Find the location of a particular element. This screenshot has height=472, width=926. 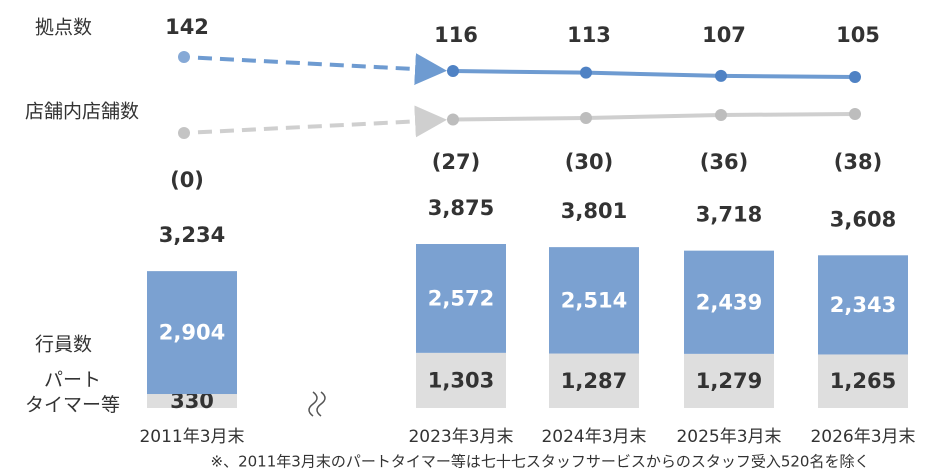

line-label: (27) is located at coordinates (456, 162).